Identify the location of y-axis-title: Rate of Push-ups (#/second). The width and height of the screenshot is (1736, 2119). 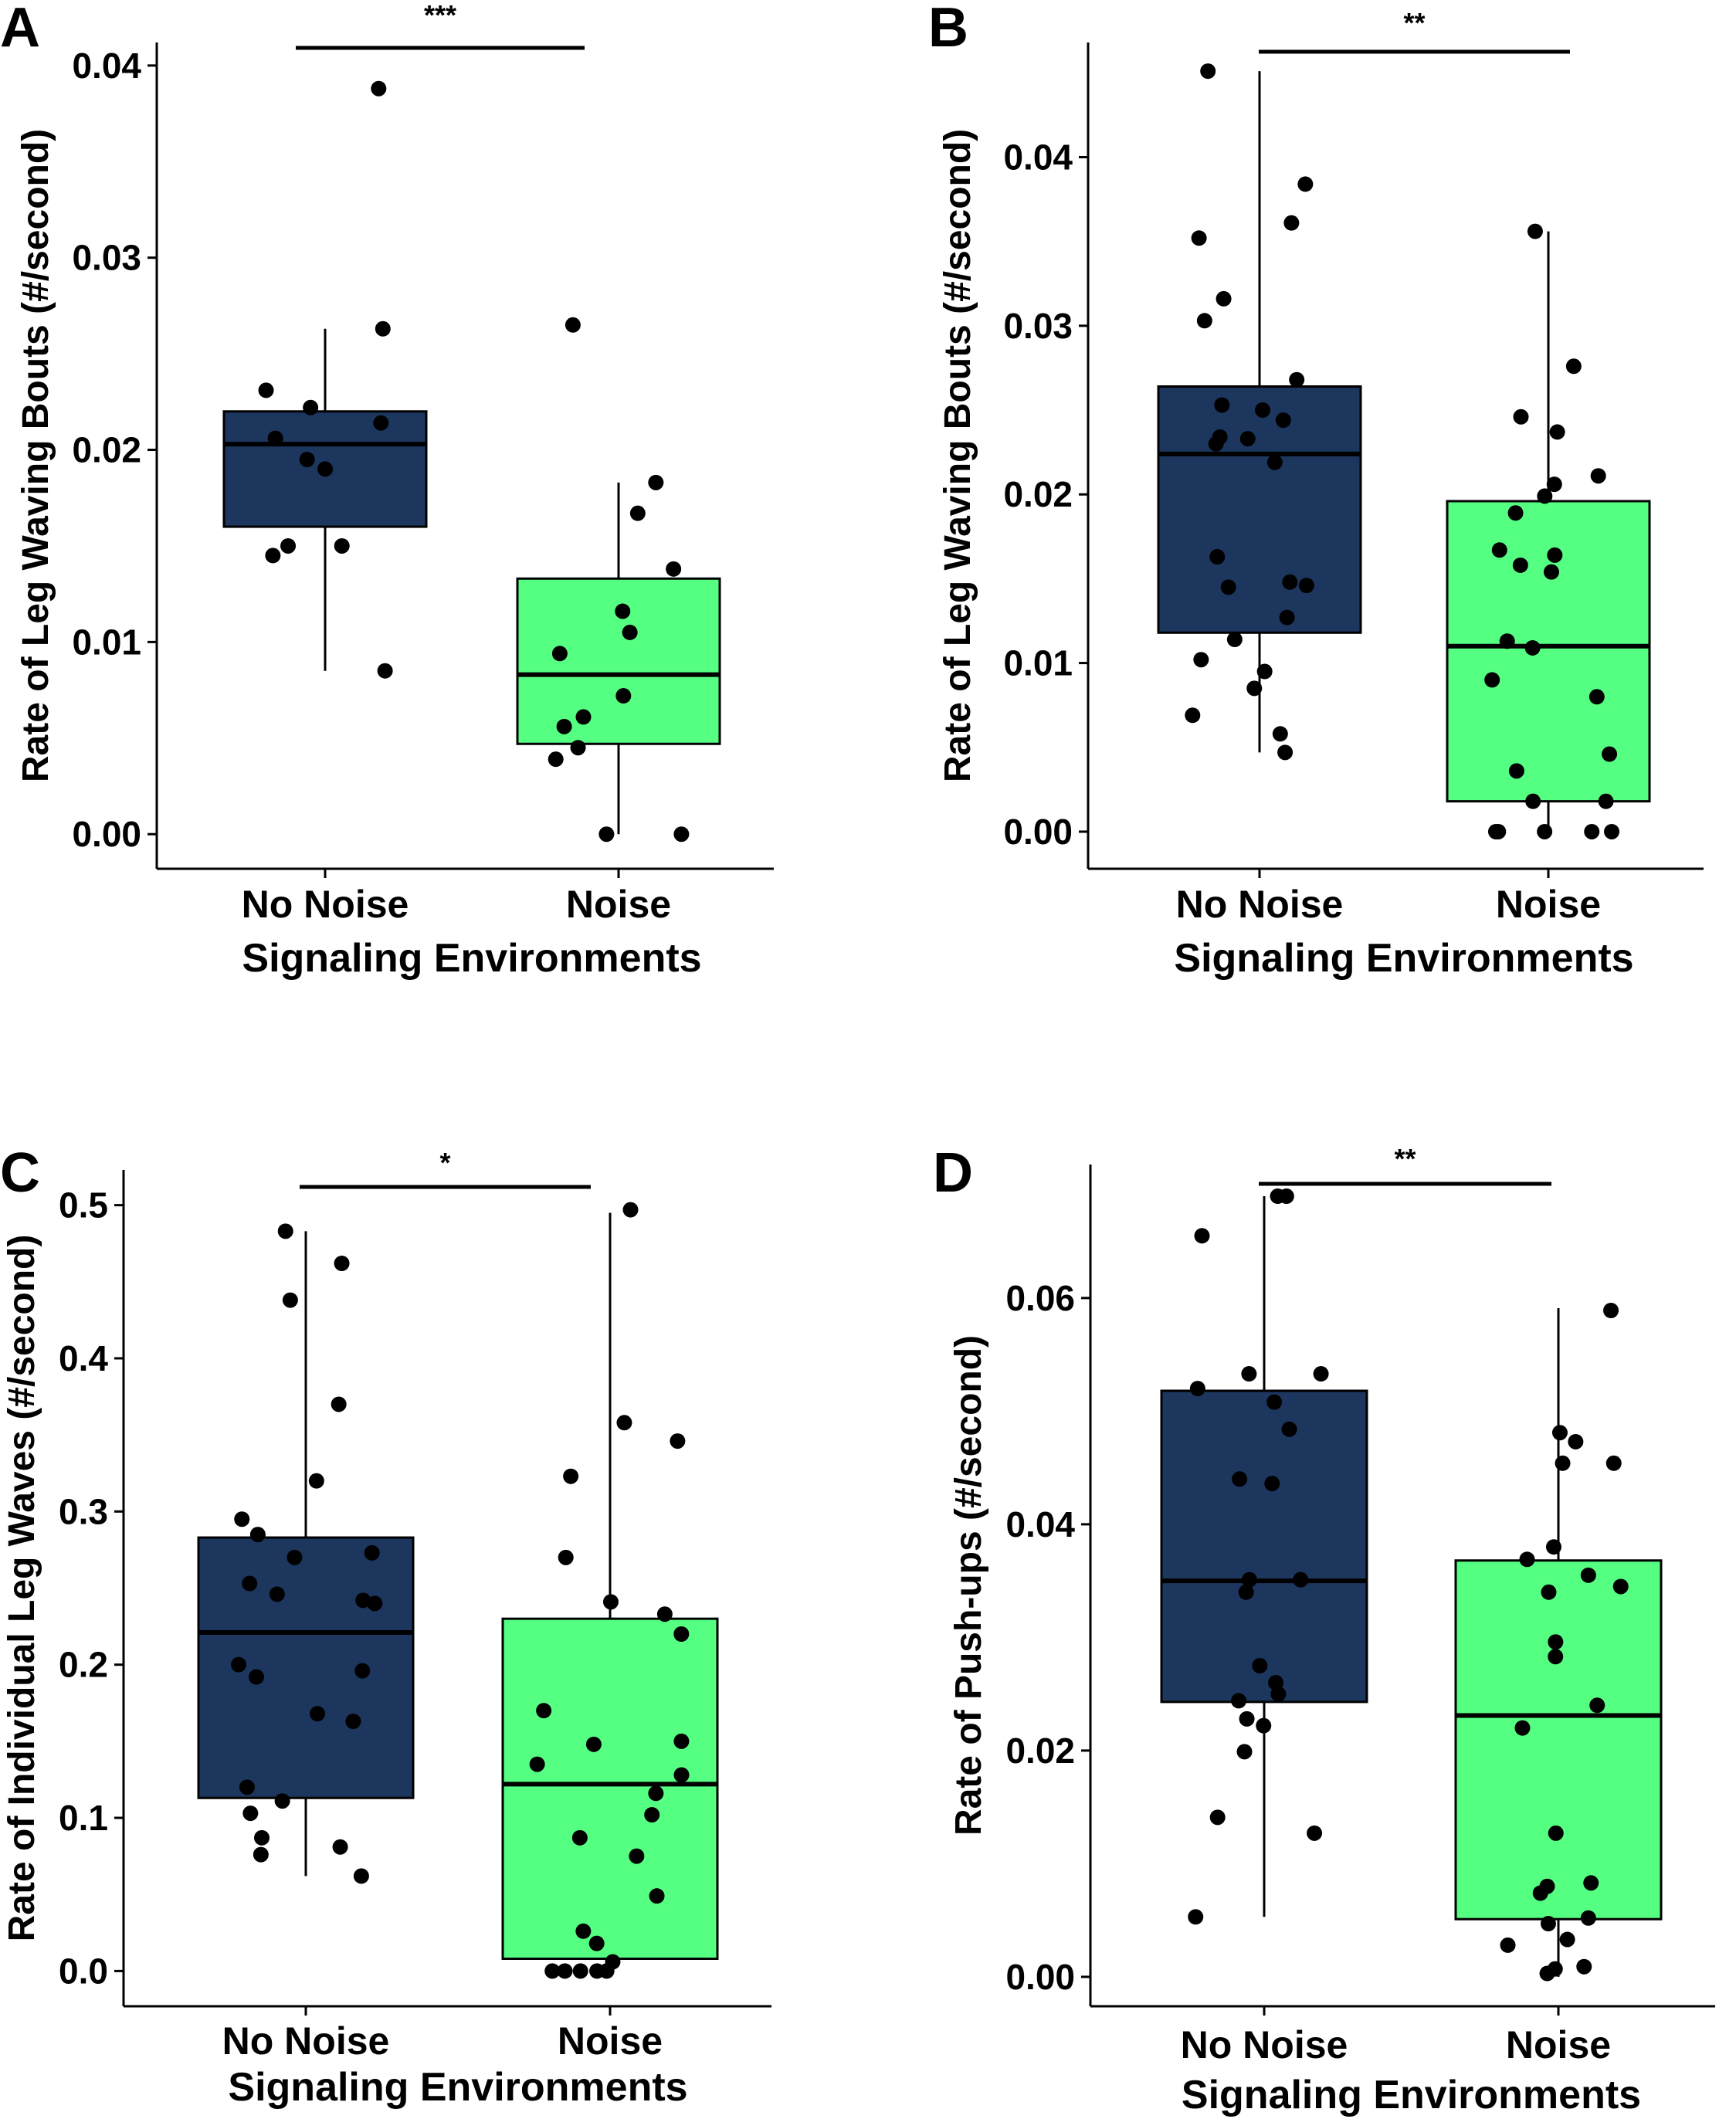
(968, 1585).